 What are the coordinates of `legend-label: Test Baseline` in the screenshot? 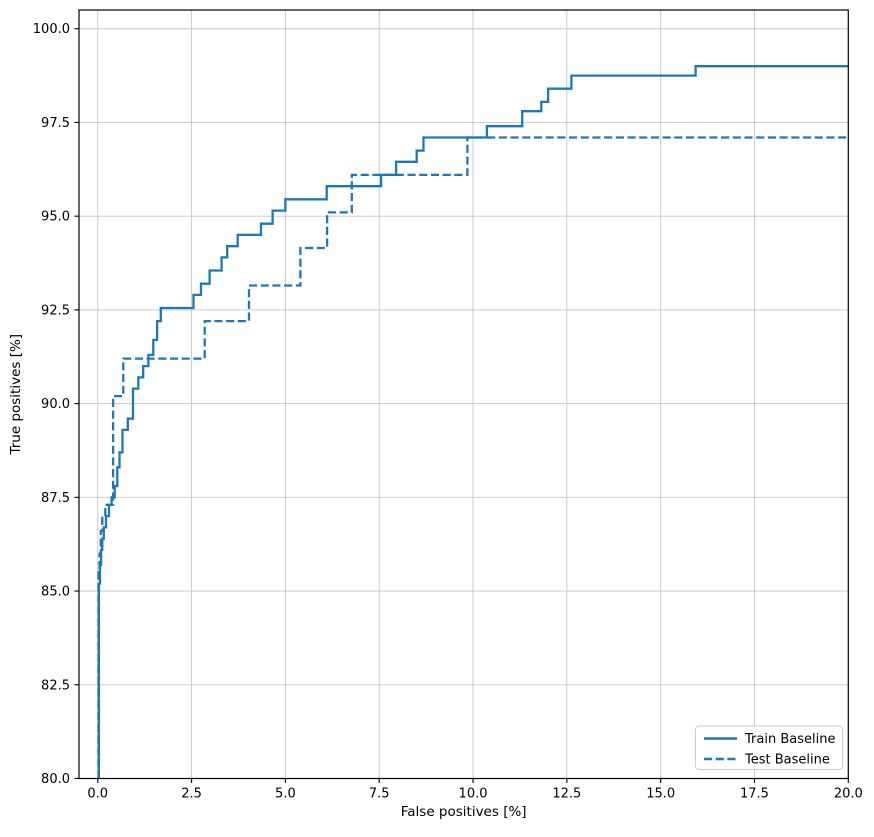 It's located at (787, 760).